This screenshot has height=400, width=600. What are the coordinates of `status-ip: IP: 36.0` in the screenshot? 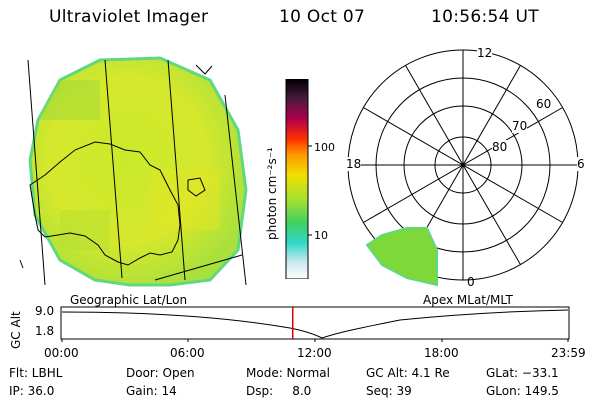 It's located at (32, 391).